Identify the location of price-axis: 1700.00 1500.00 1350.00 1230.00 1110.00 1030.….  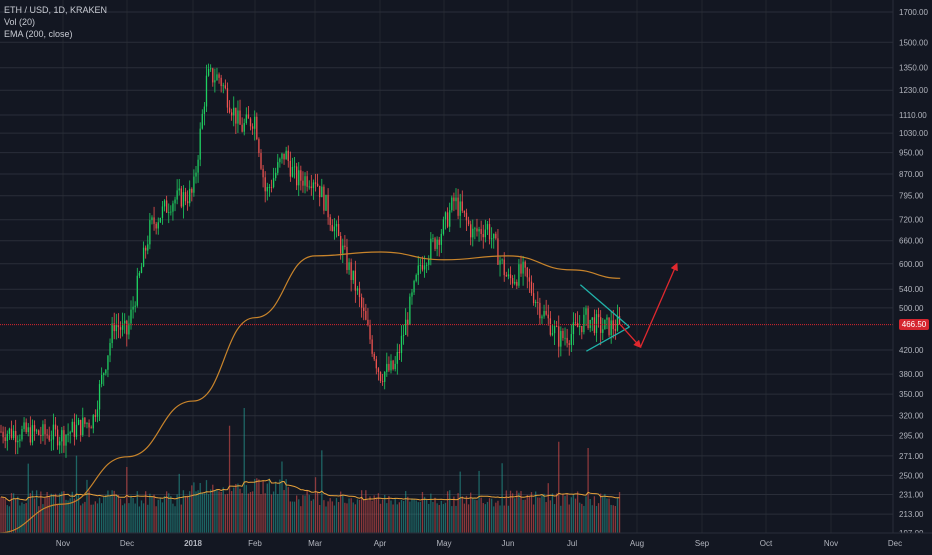
(912, 275).